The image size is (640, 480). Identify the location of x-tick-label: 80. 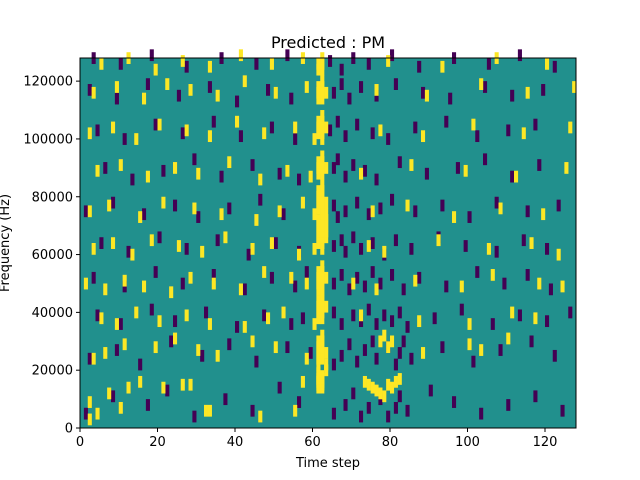
(390, 442).